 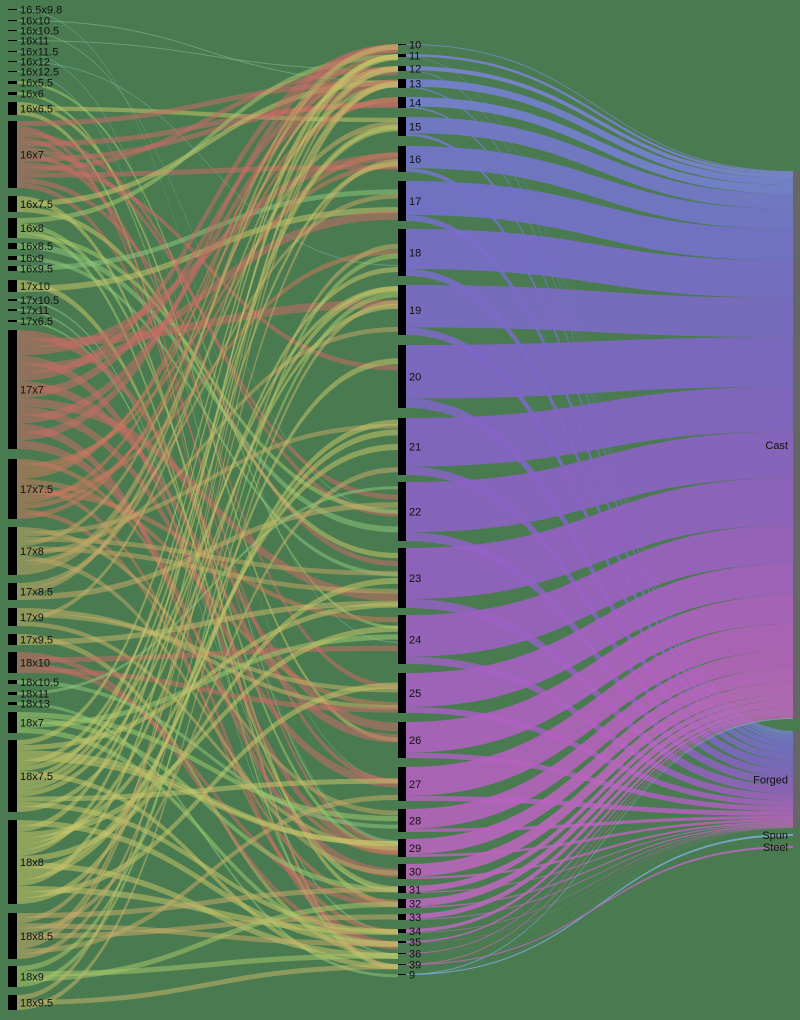 I want to click on sankey-node: 32, so click(x=409, y=905).